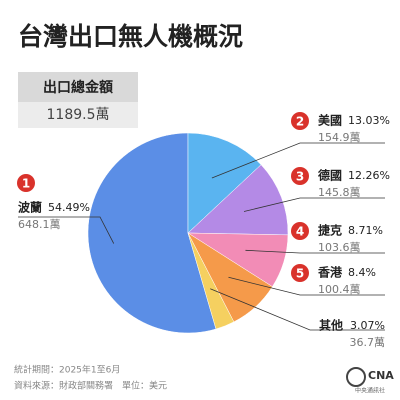  I want to click on total-label: 出口總金額, so click(78, 87).